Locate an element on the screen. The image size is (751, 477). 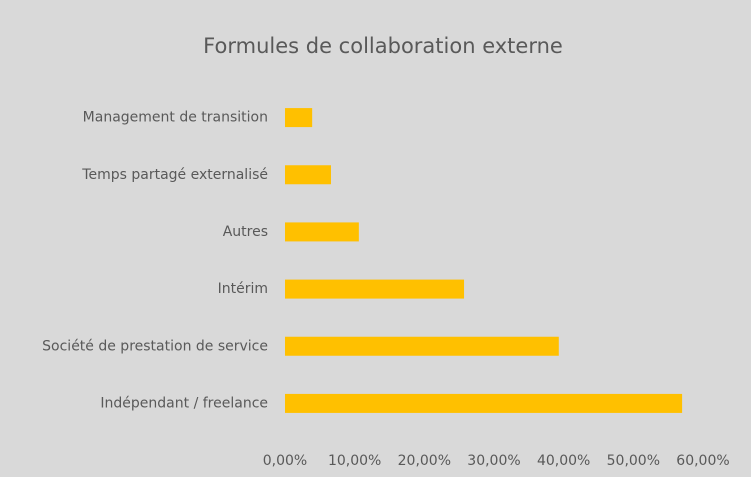
y-tick-label: Indépendant / freelance is located at coordinates (184, 403).